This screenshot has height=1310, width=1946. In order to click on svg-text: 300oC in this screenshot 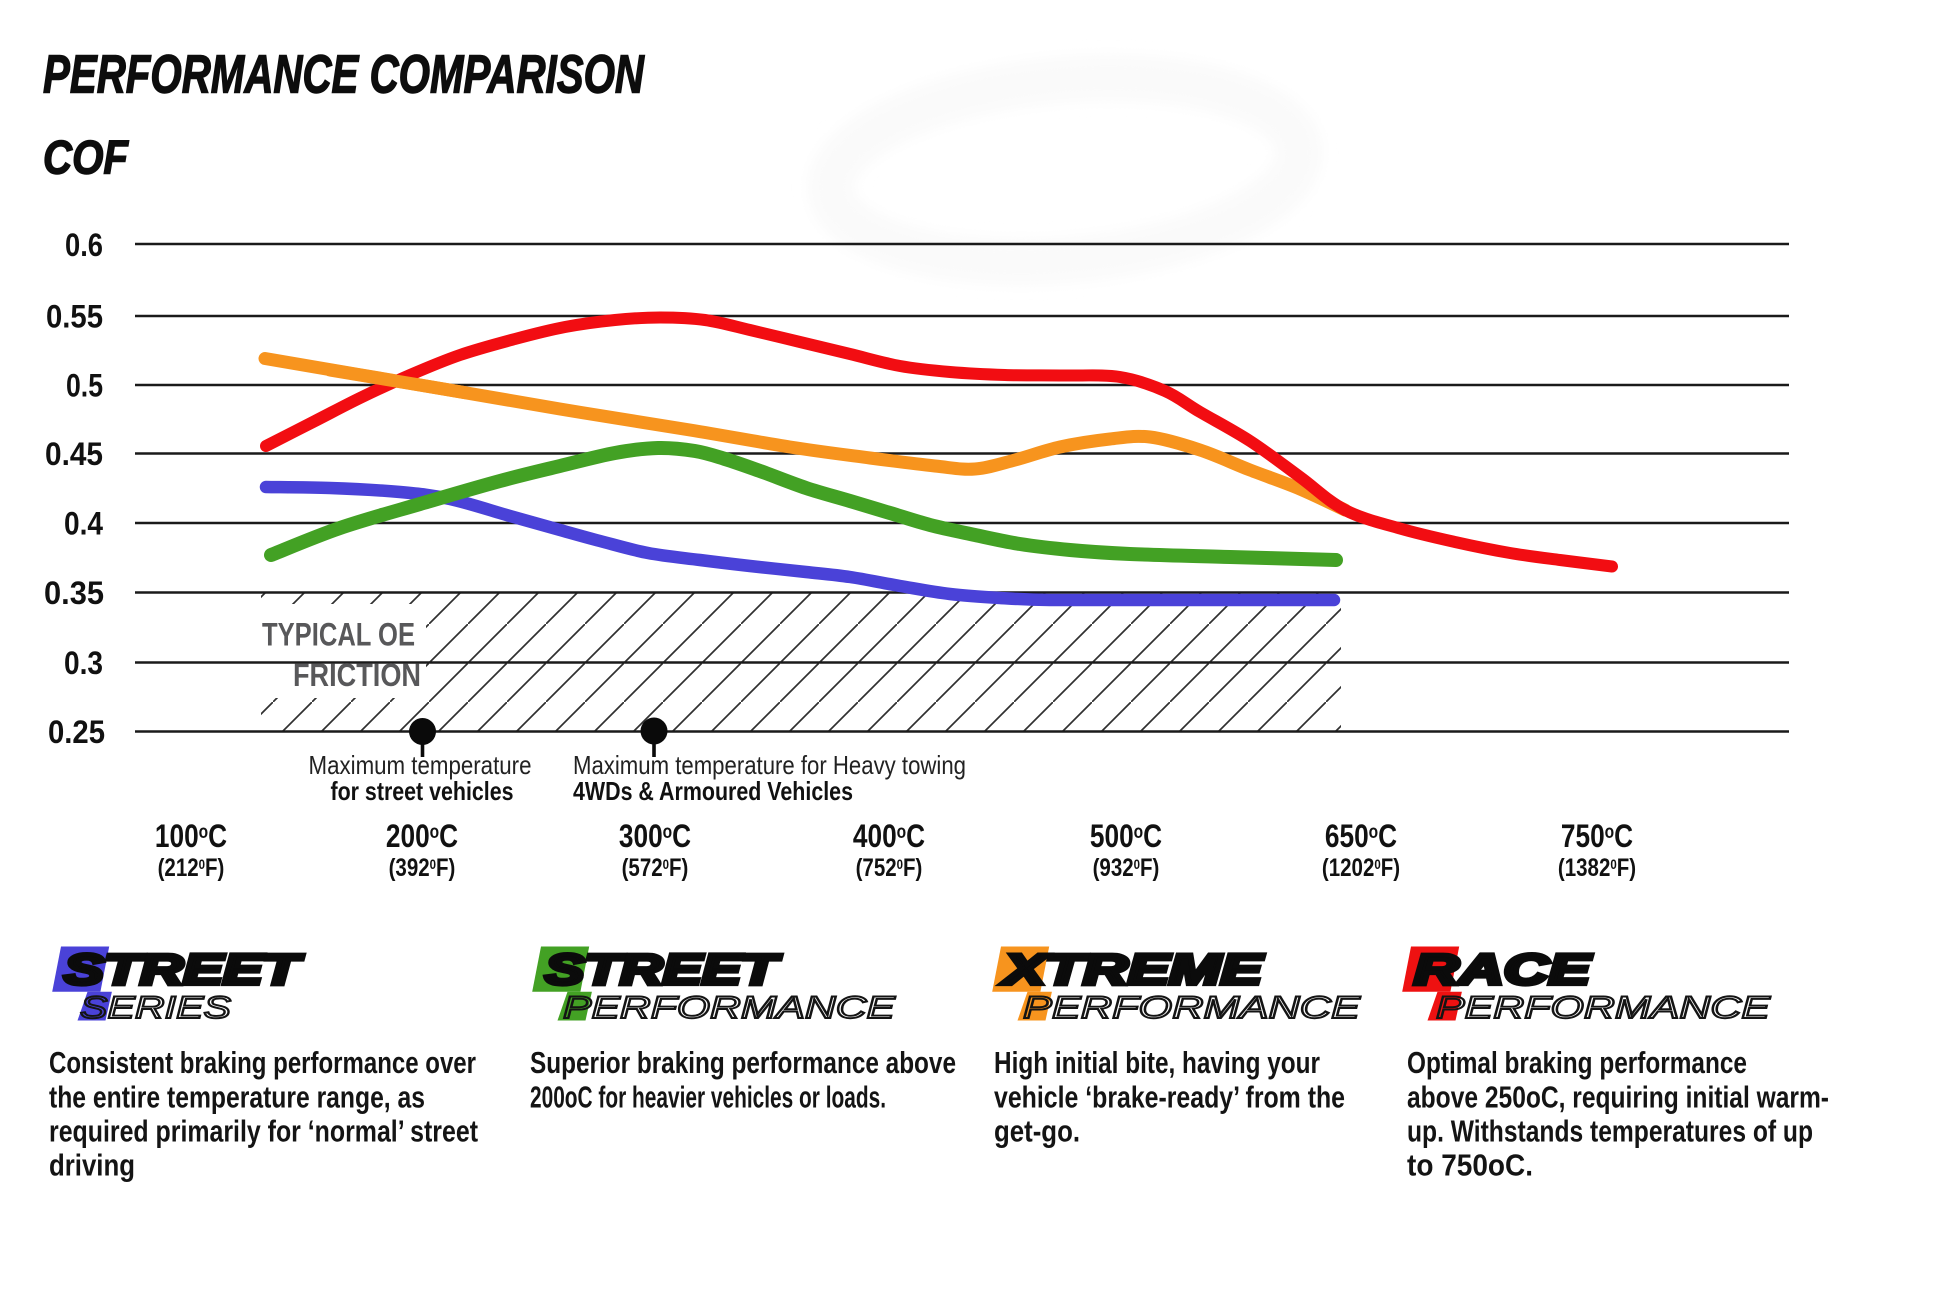, I will do `click(655, 837)`.